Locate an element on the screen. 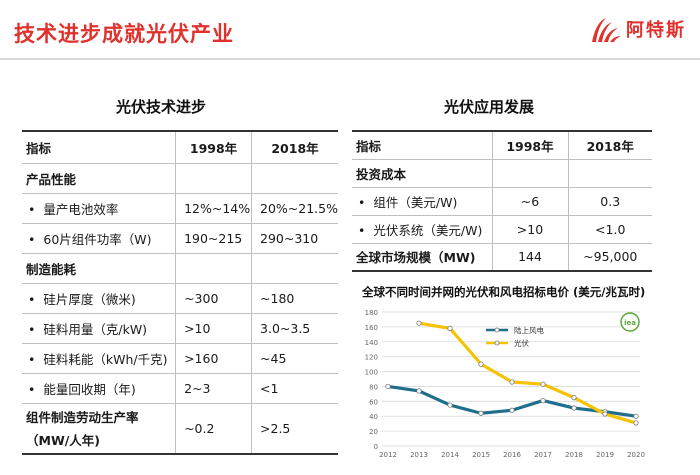 The image size is (700, 475). row-label: 60片组件功率（W) is located at coordinates (99, 238).